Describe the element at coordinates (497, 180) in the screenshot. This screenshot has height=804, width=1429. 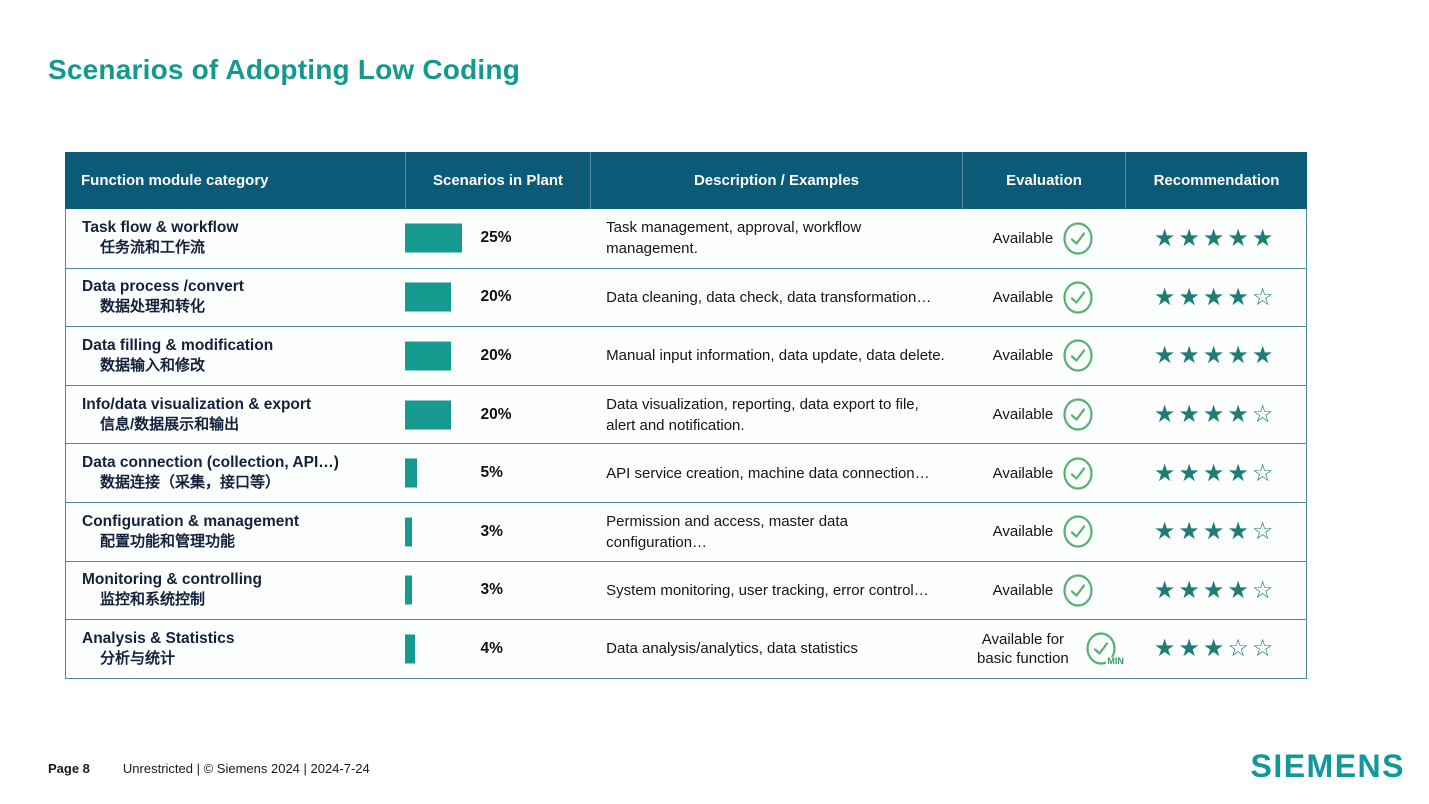
I see `column-header-scenarios-in-plant: Scenarios in Plant` at that location.